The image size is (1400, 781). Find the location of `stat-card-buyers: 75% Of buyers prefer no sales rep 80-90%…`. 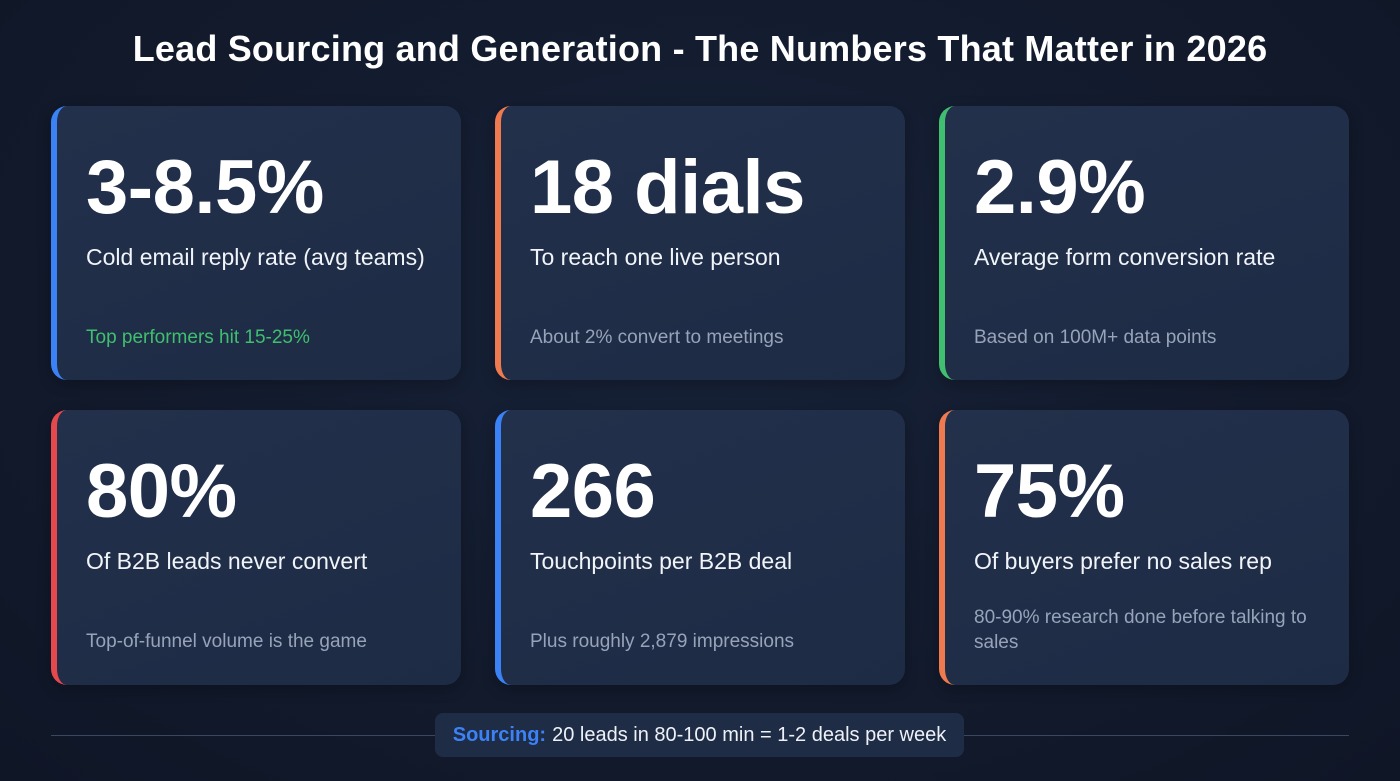

stat-card-buyers: 75% Of buyers prefer no sales rep 80-90%… is located at coordinates (1144, 547).